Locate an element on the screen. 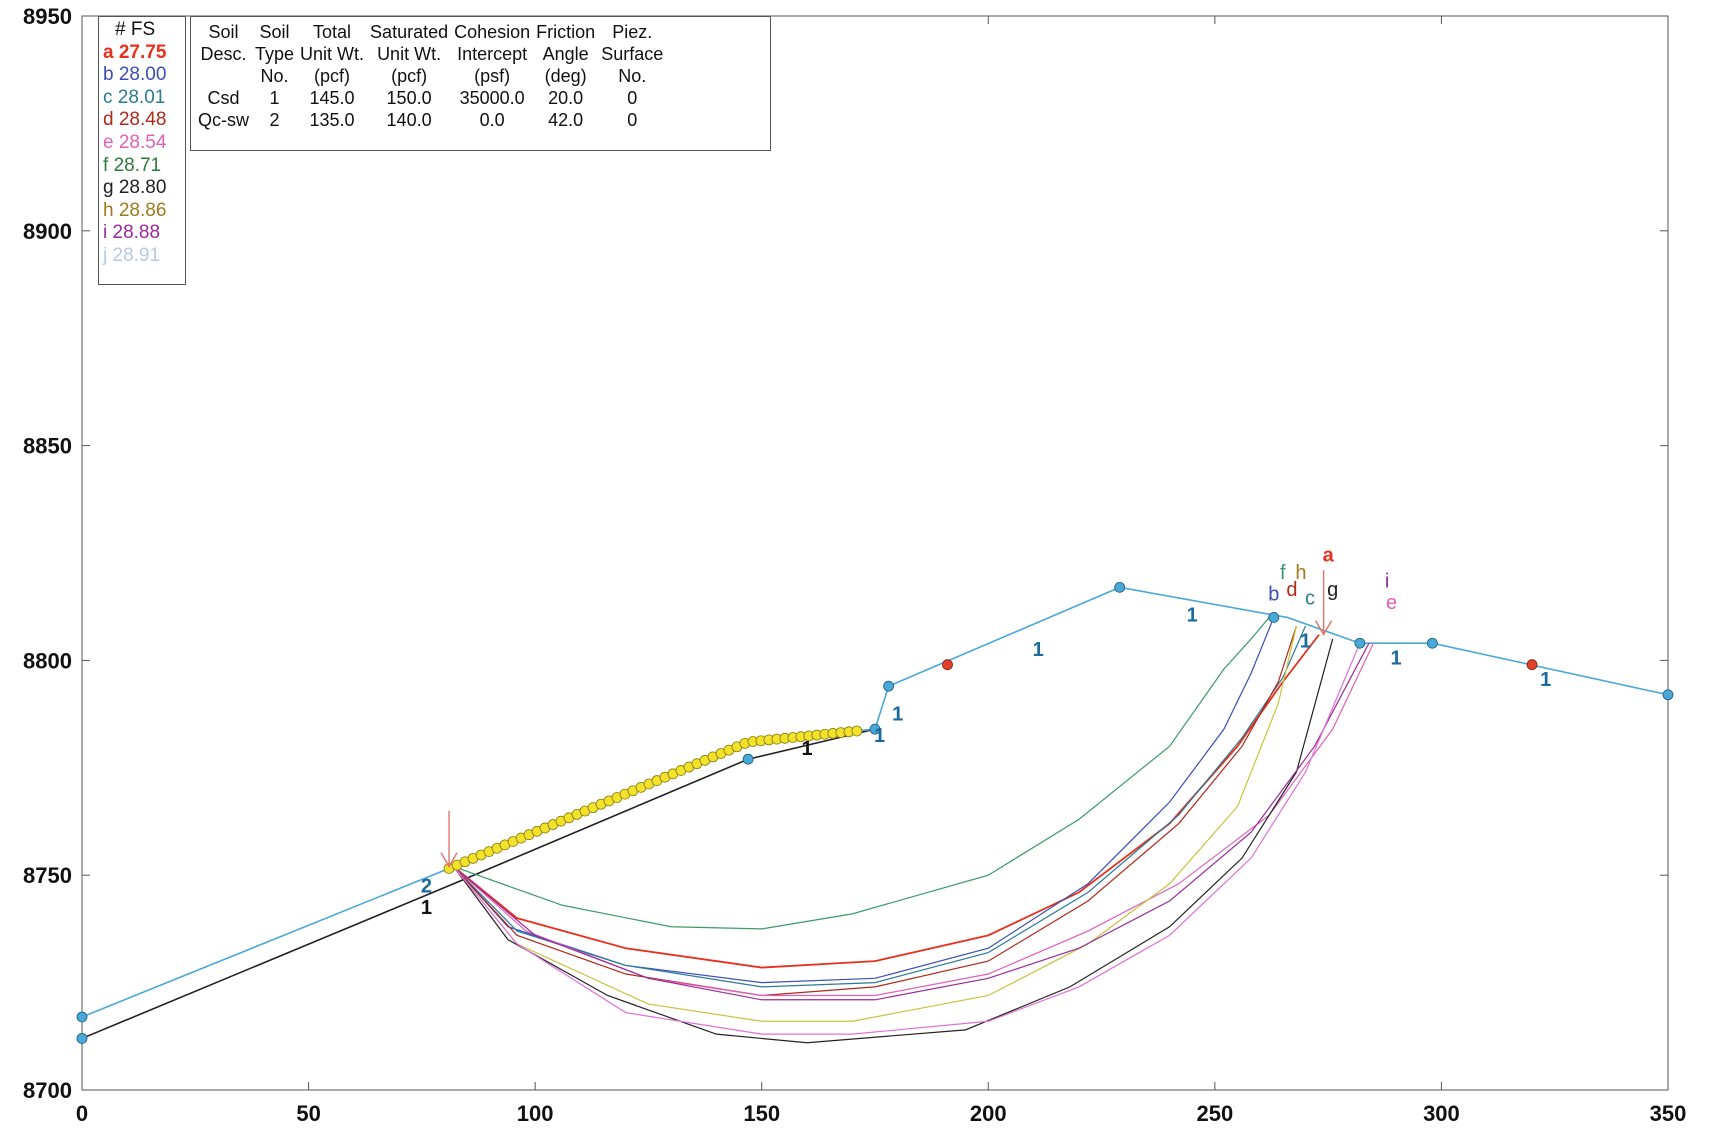 The width and height of the screenshot is (1713, 1133). fs-legend-row: i 28.88 is located at coordinates (142, 233).